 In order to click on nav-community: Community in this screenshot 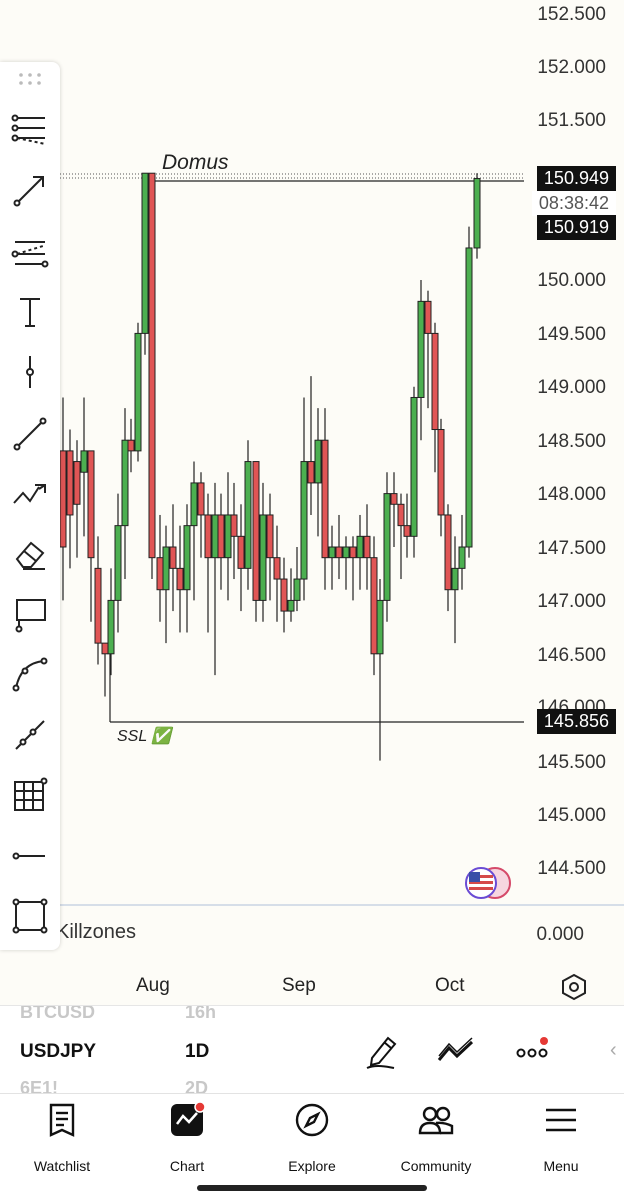, I will do `click(436, 1138)`.